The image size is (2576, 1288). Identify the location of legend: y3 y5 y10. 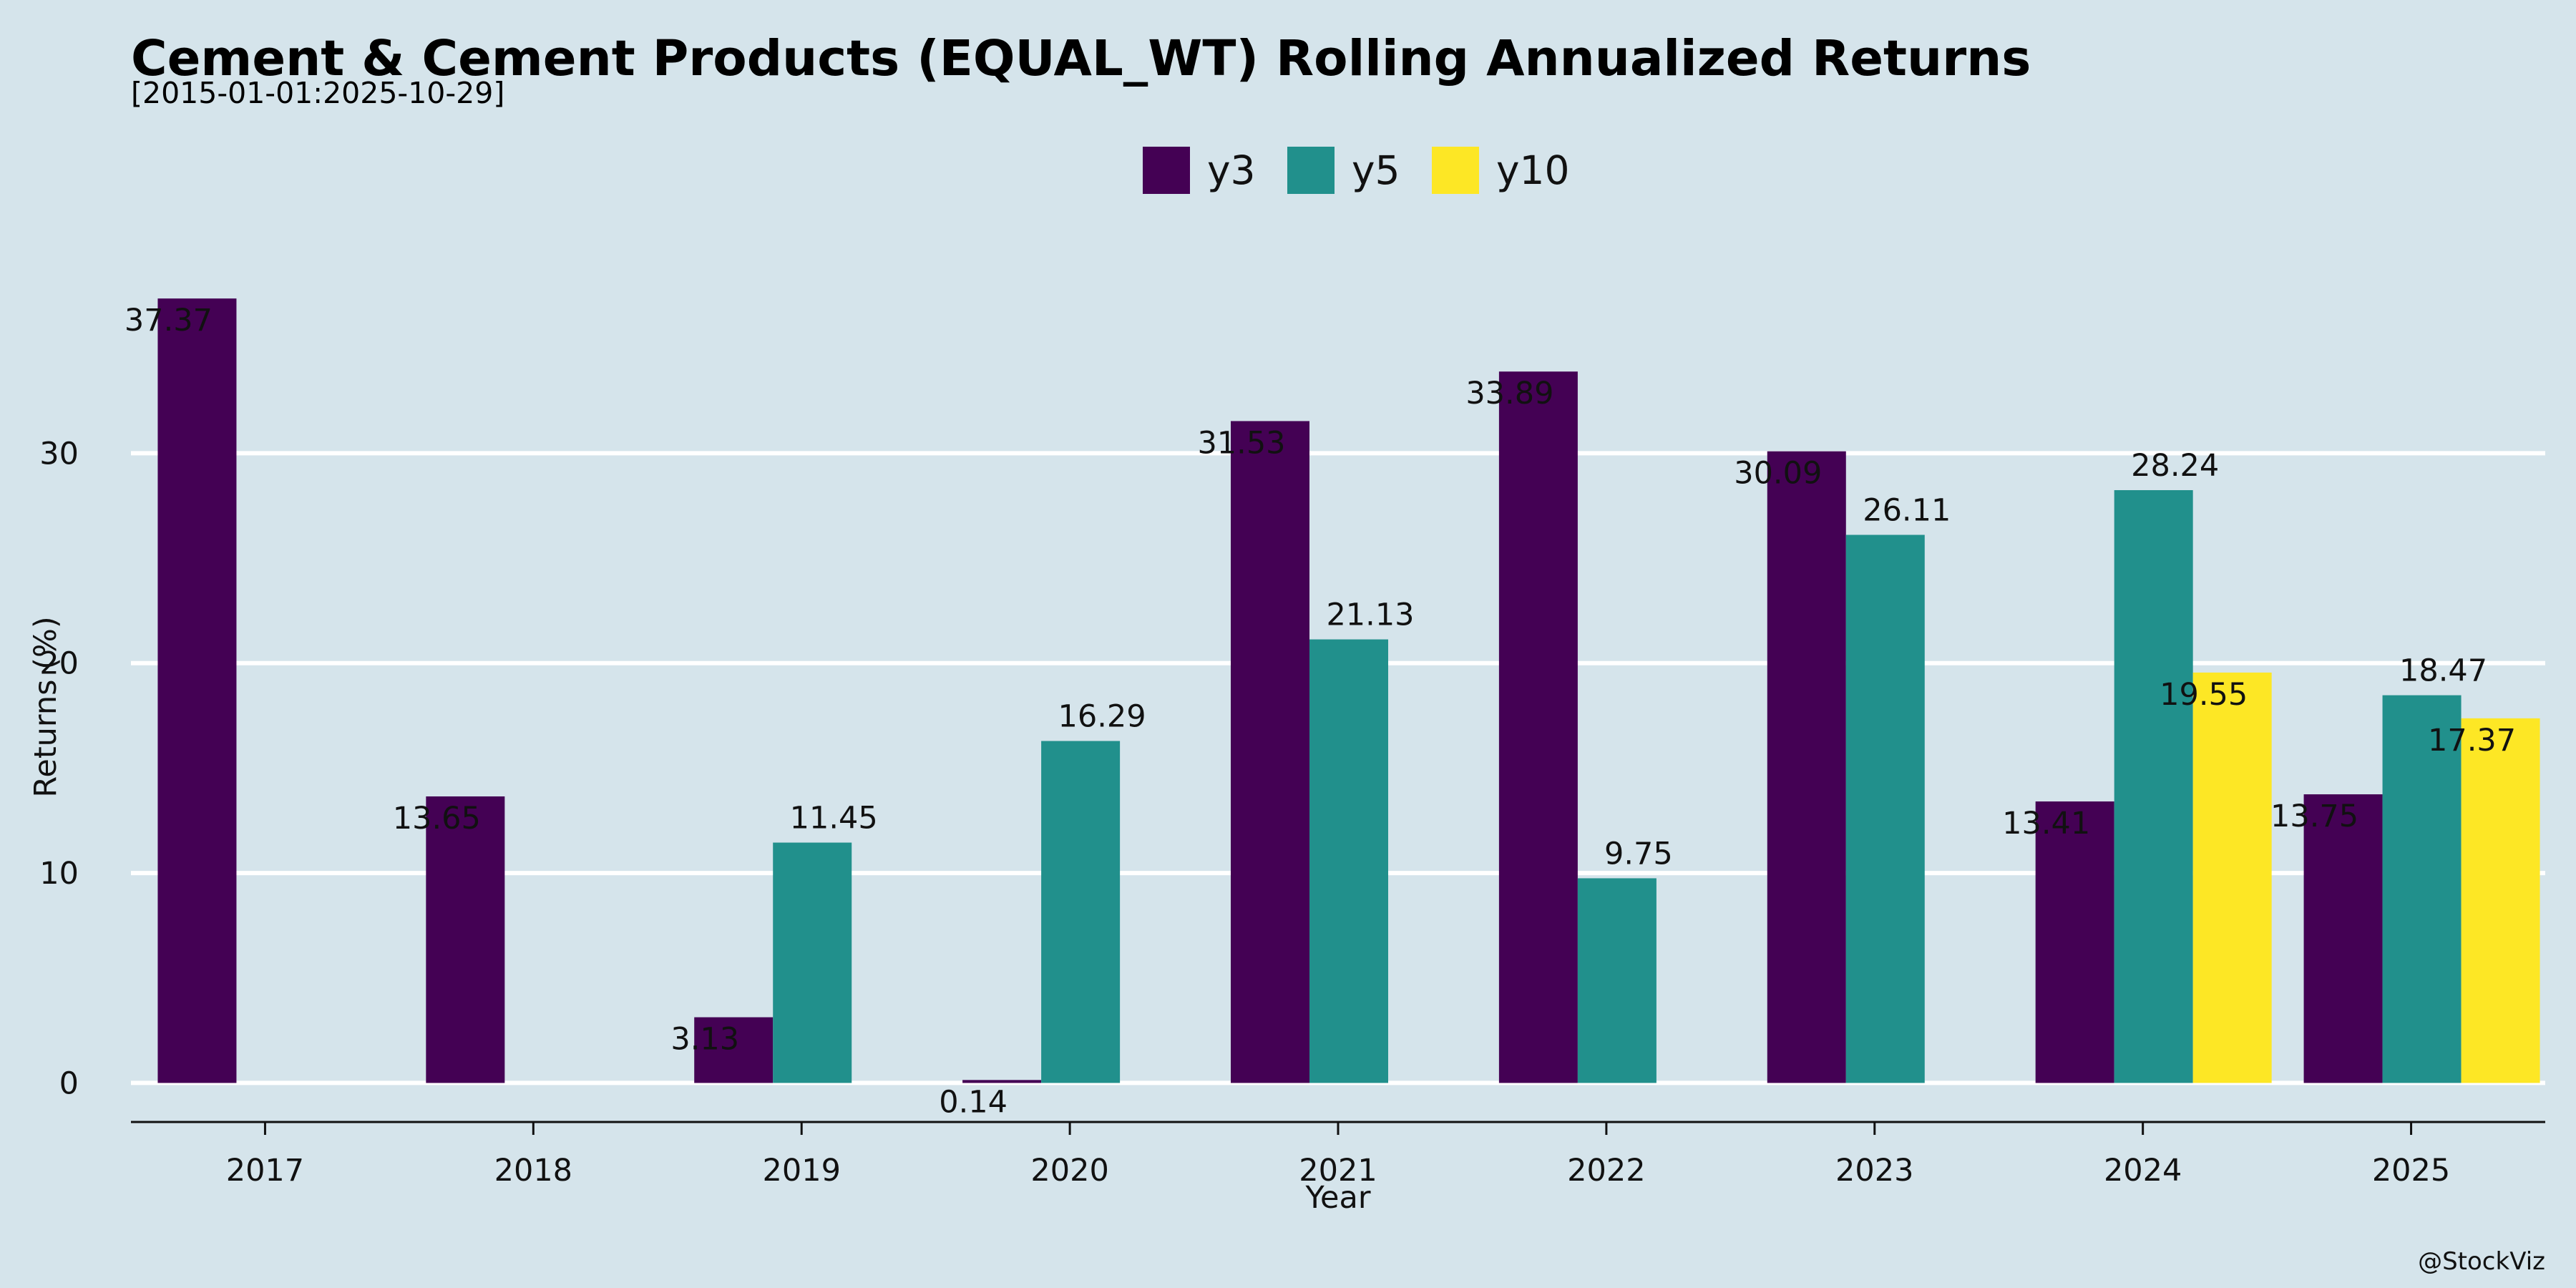
(1356, 170).